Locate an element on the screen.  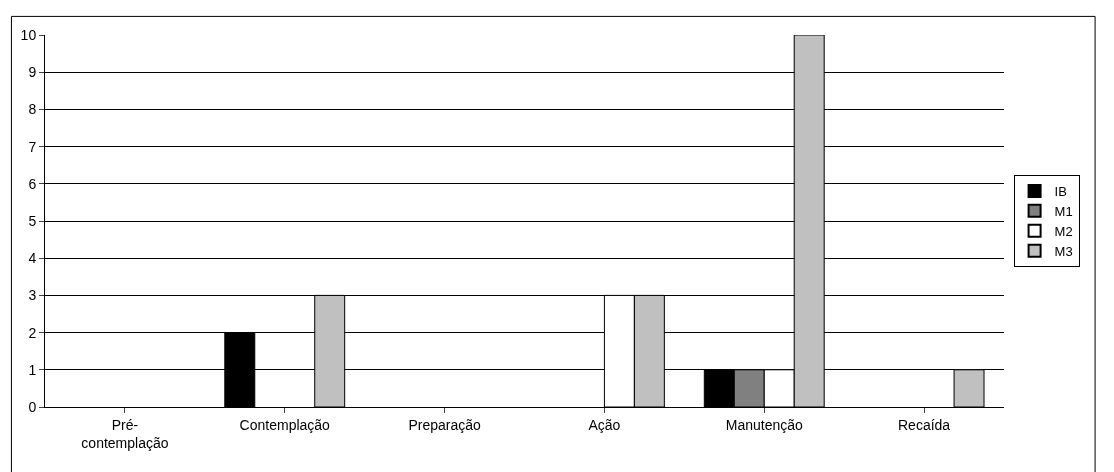
y-tick-label: 10 is located at coordinates (28, 34).